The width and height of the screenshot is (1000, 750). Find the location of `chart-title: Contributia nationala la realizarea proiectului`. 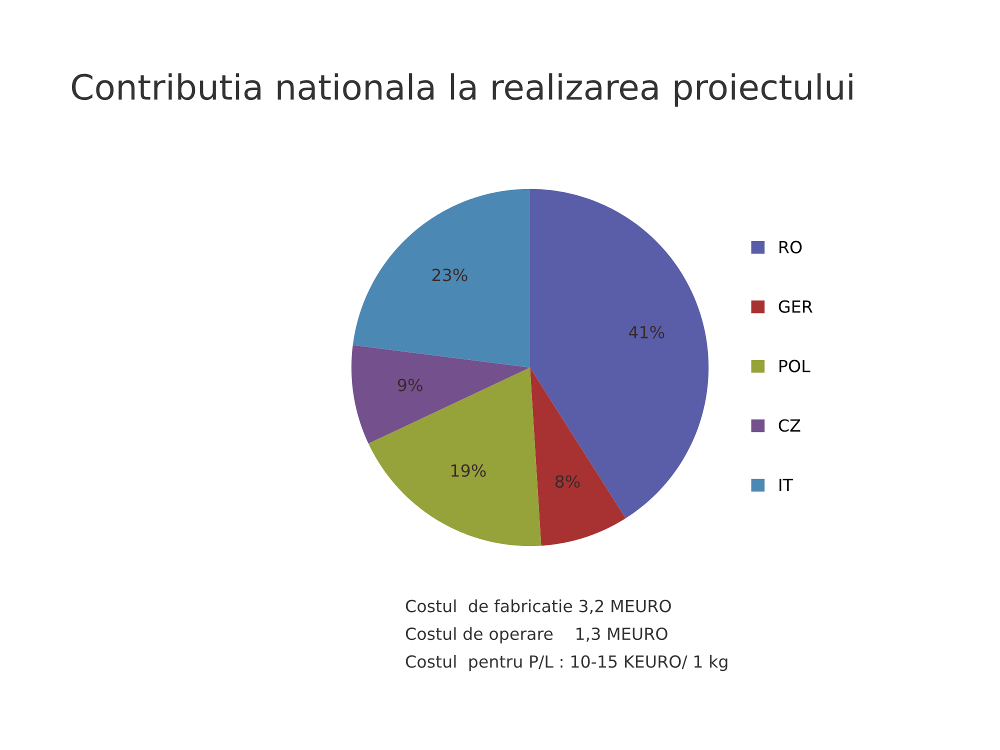

chart-title: Contributia nationala la realizarea proiectului is located at coordinates (462, 90).